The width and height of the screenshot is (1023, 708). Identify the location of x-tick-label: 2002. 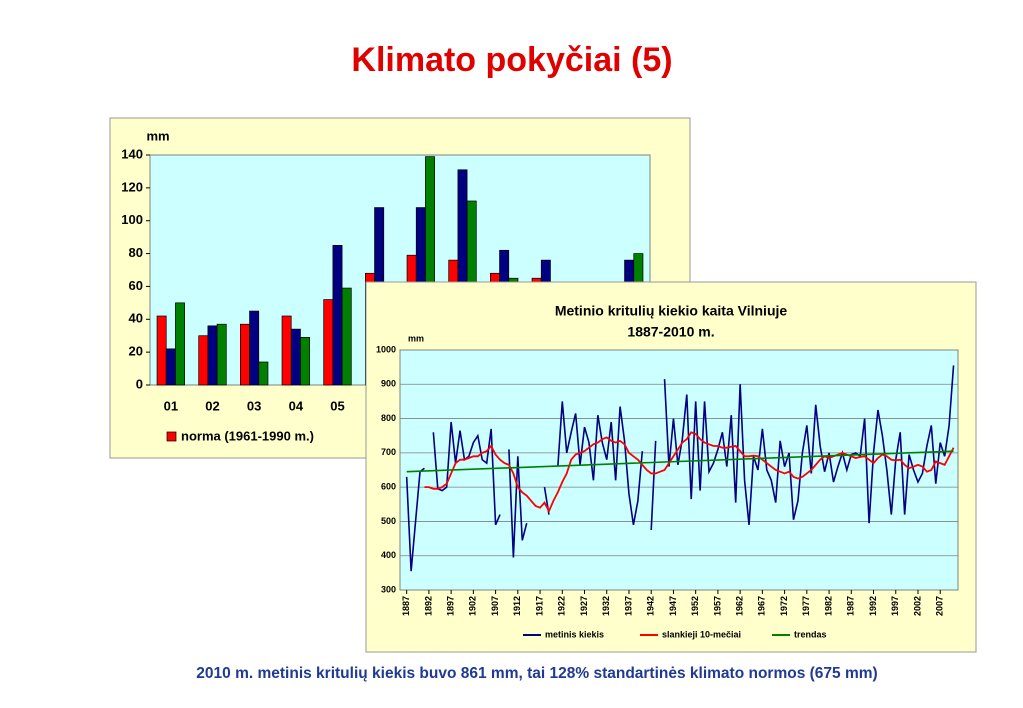
(917, 606).